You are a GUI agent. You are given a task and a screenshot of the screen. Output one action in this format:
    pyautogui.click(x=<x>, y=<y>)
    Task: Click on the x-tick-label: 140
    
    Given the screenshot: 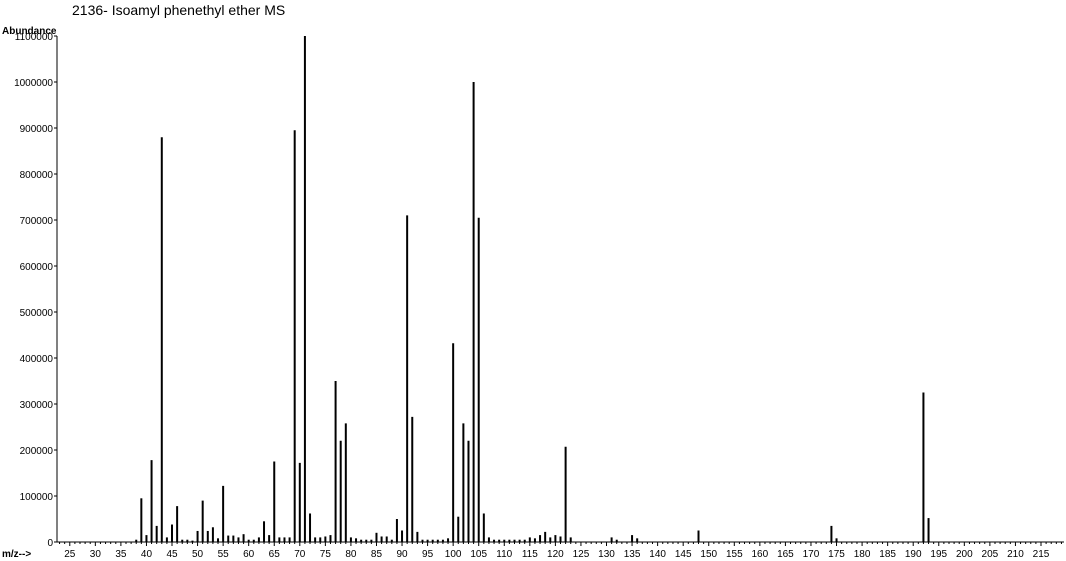 What is the action you would take?
    pyautogui.click(x=657, y=554)
    